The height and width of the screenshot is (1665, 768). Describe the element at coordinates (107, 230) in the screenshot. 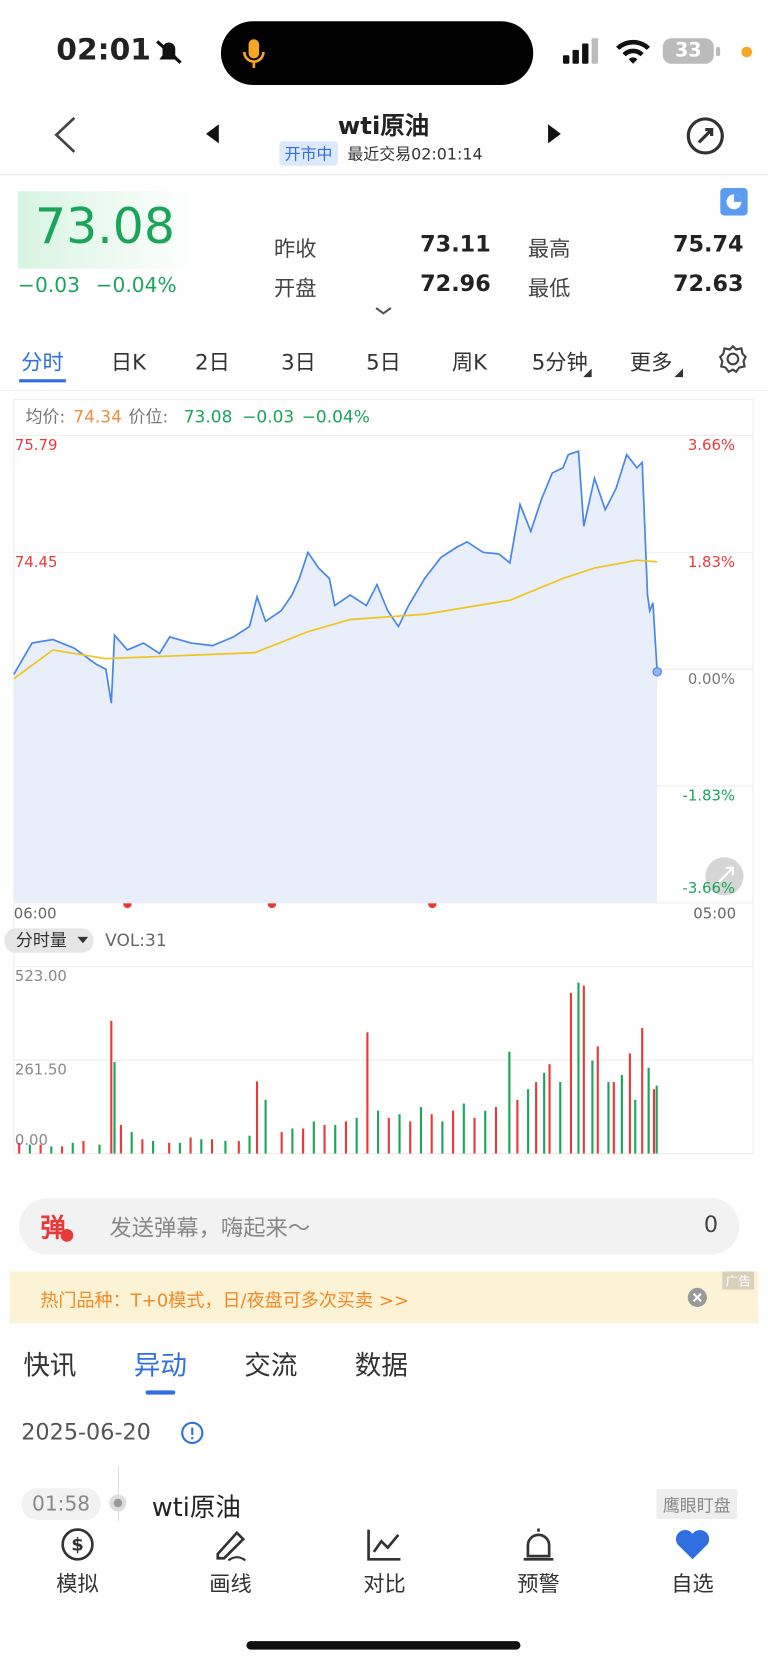

I see `price-highlight` at that location.